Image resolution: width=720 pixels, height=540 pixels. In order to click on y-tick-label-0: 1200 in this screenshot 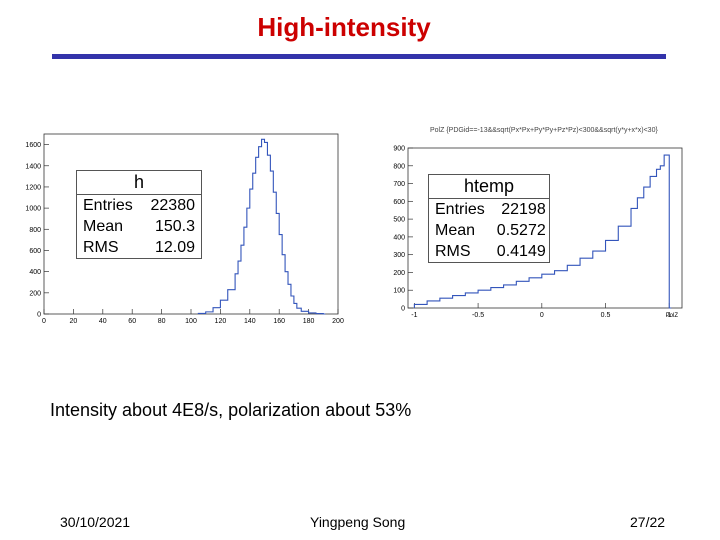, I will do `click(33, 187)`.